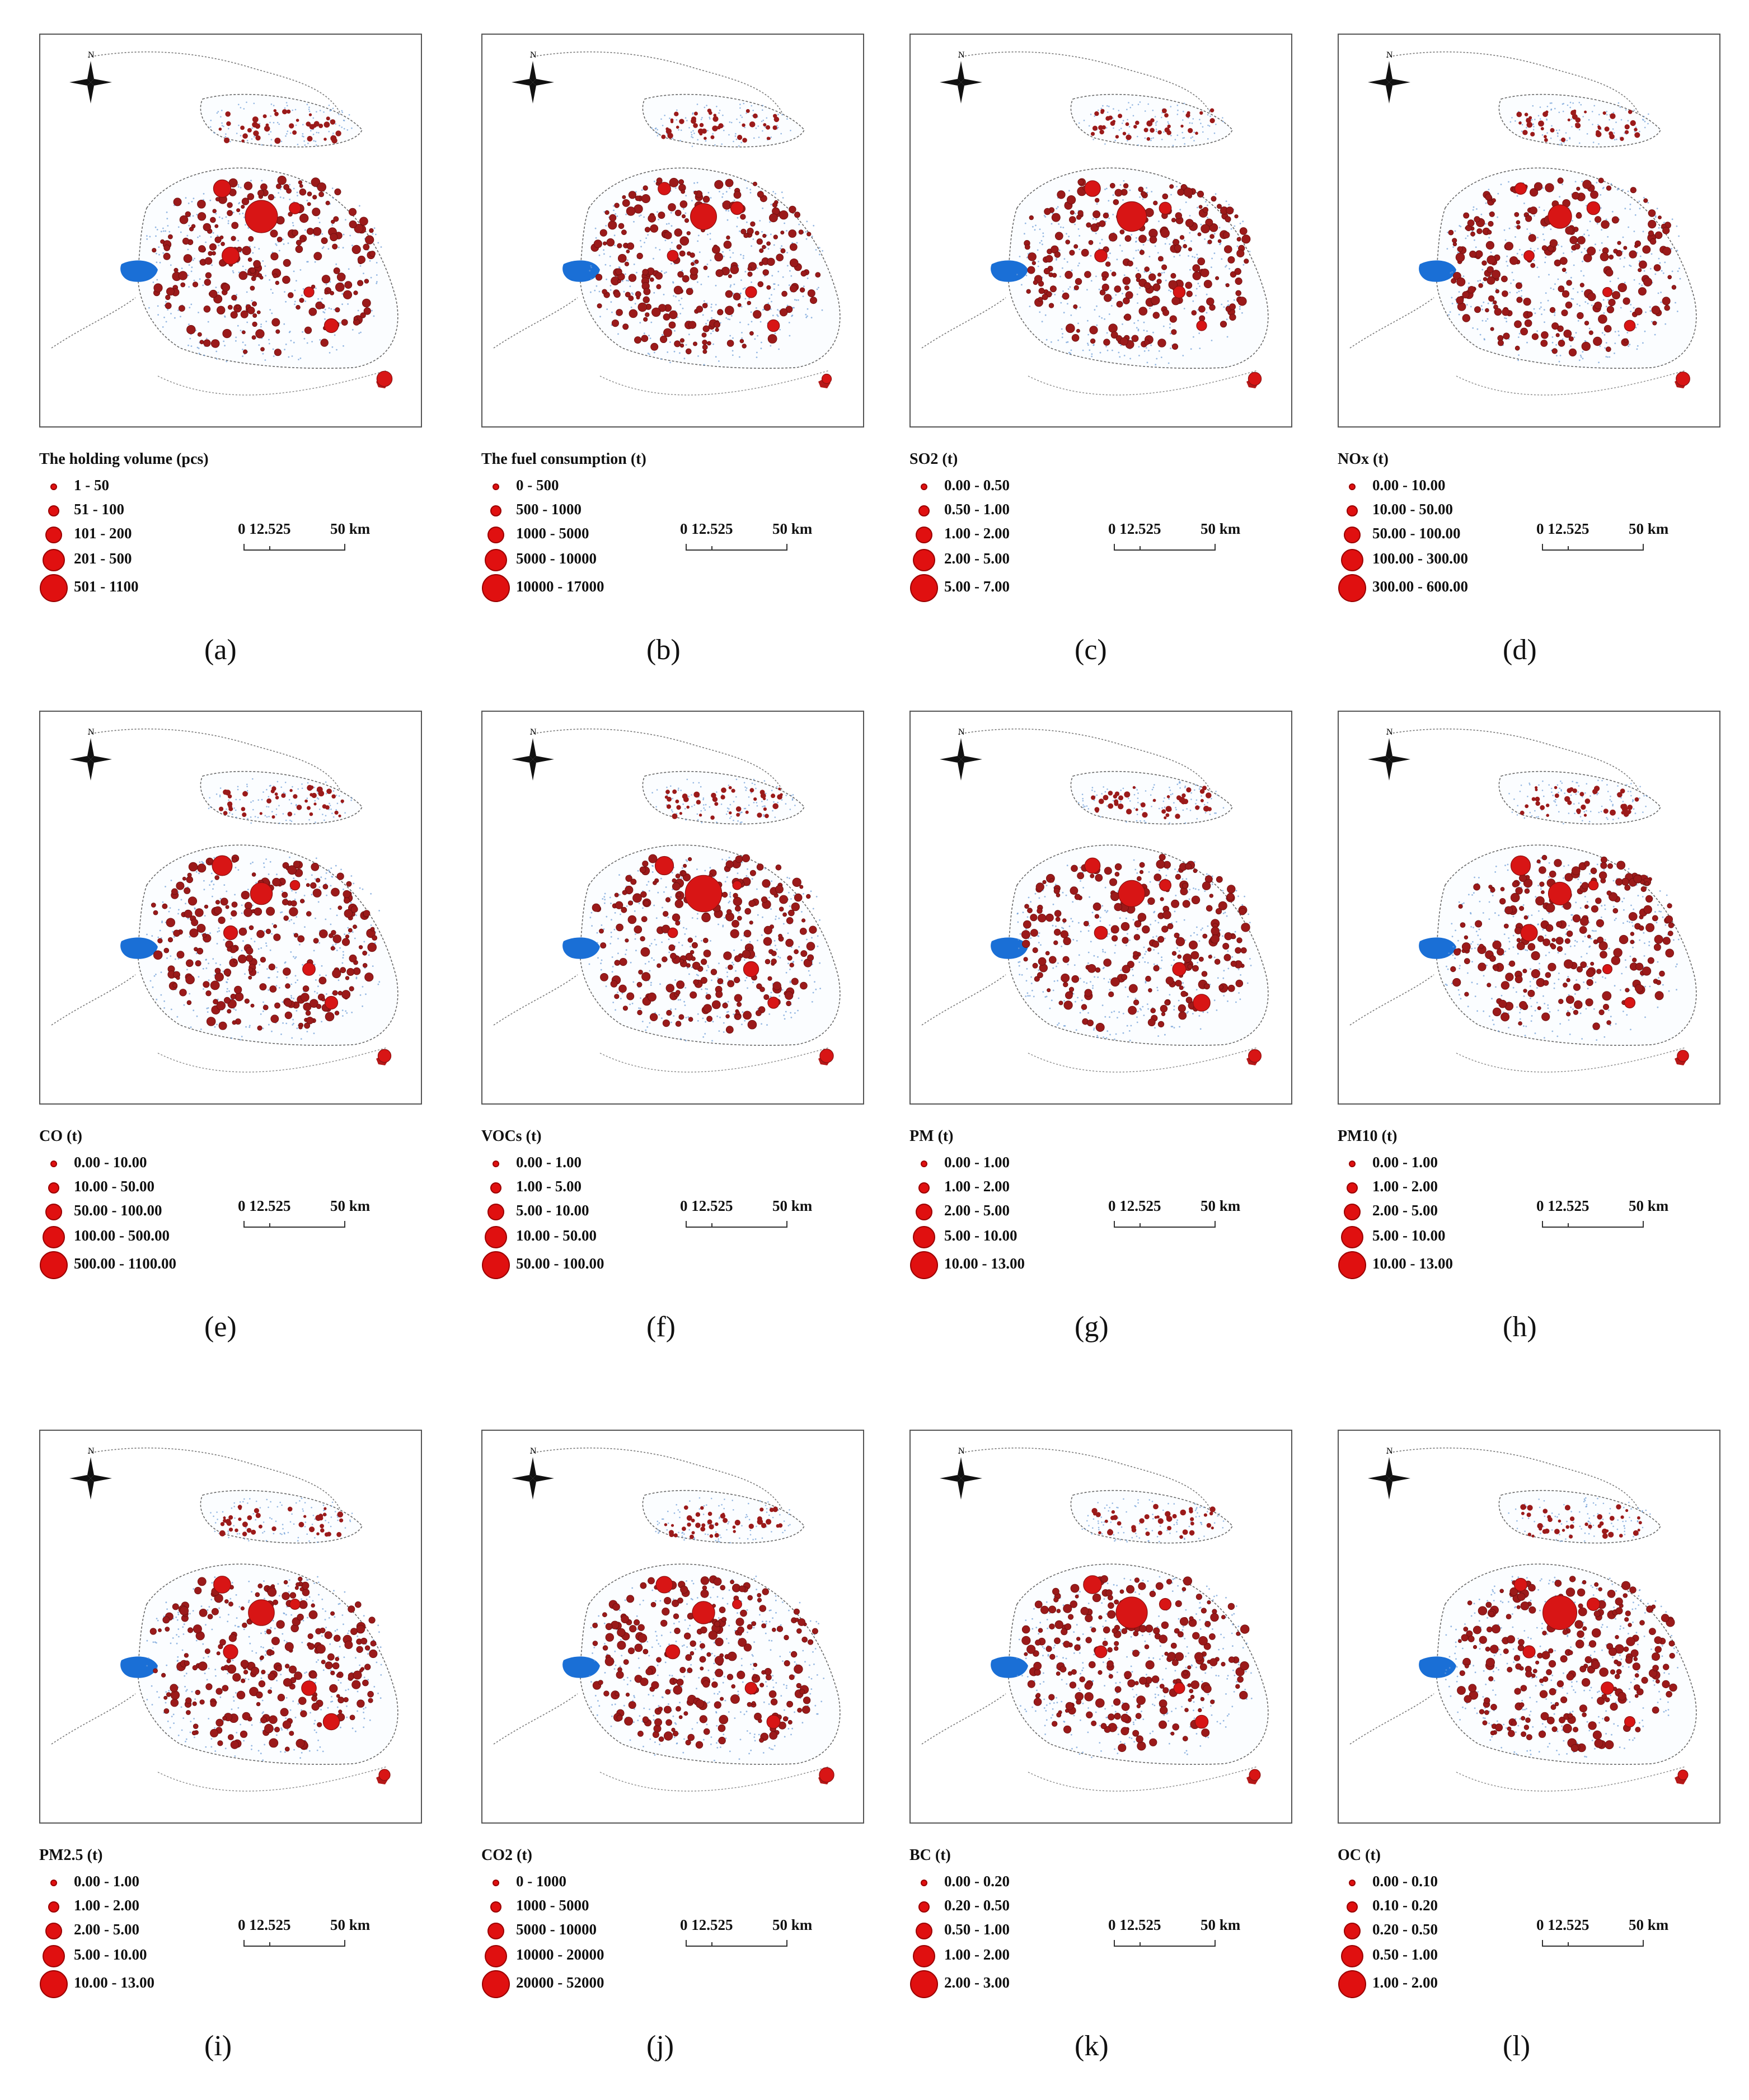 The width and height of the screenshot is (1749, 2100). What do you see at coordinates (1405, 1882) in the screenshot?
I see `legend-label: 0.00 - 0.10` at bounding box center [1405, 1882].